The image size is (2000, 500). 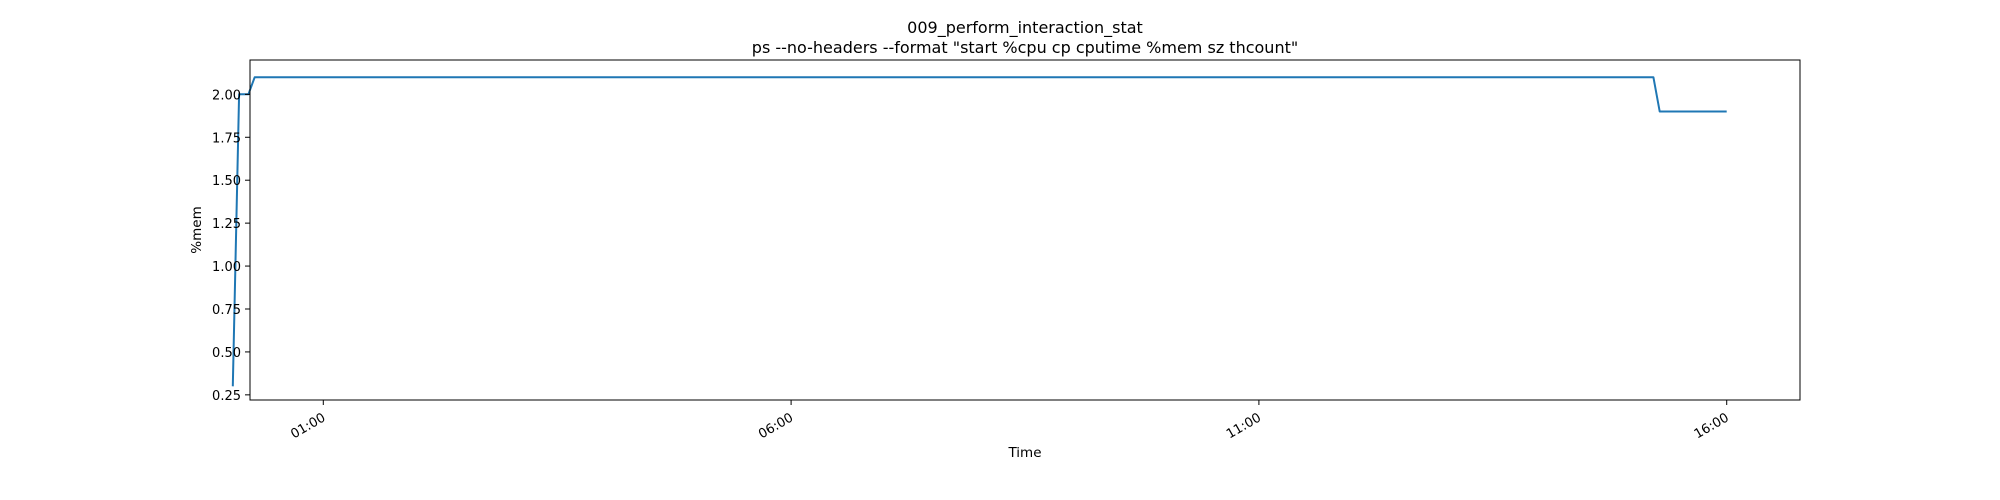 I want to click on x-tick-label: 11:00, so click(x=1244, y=426).